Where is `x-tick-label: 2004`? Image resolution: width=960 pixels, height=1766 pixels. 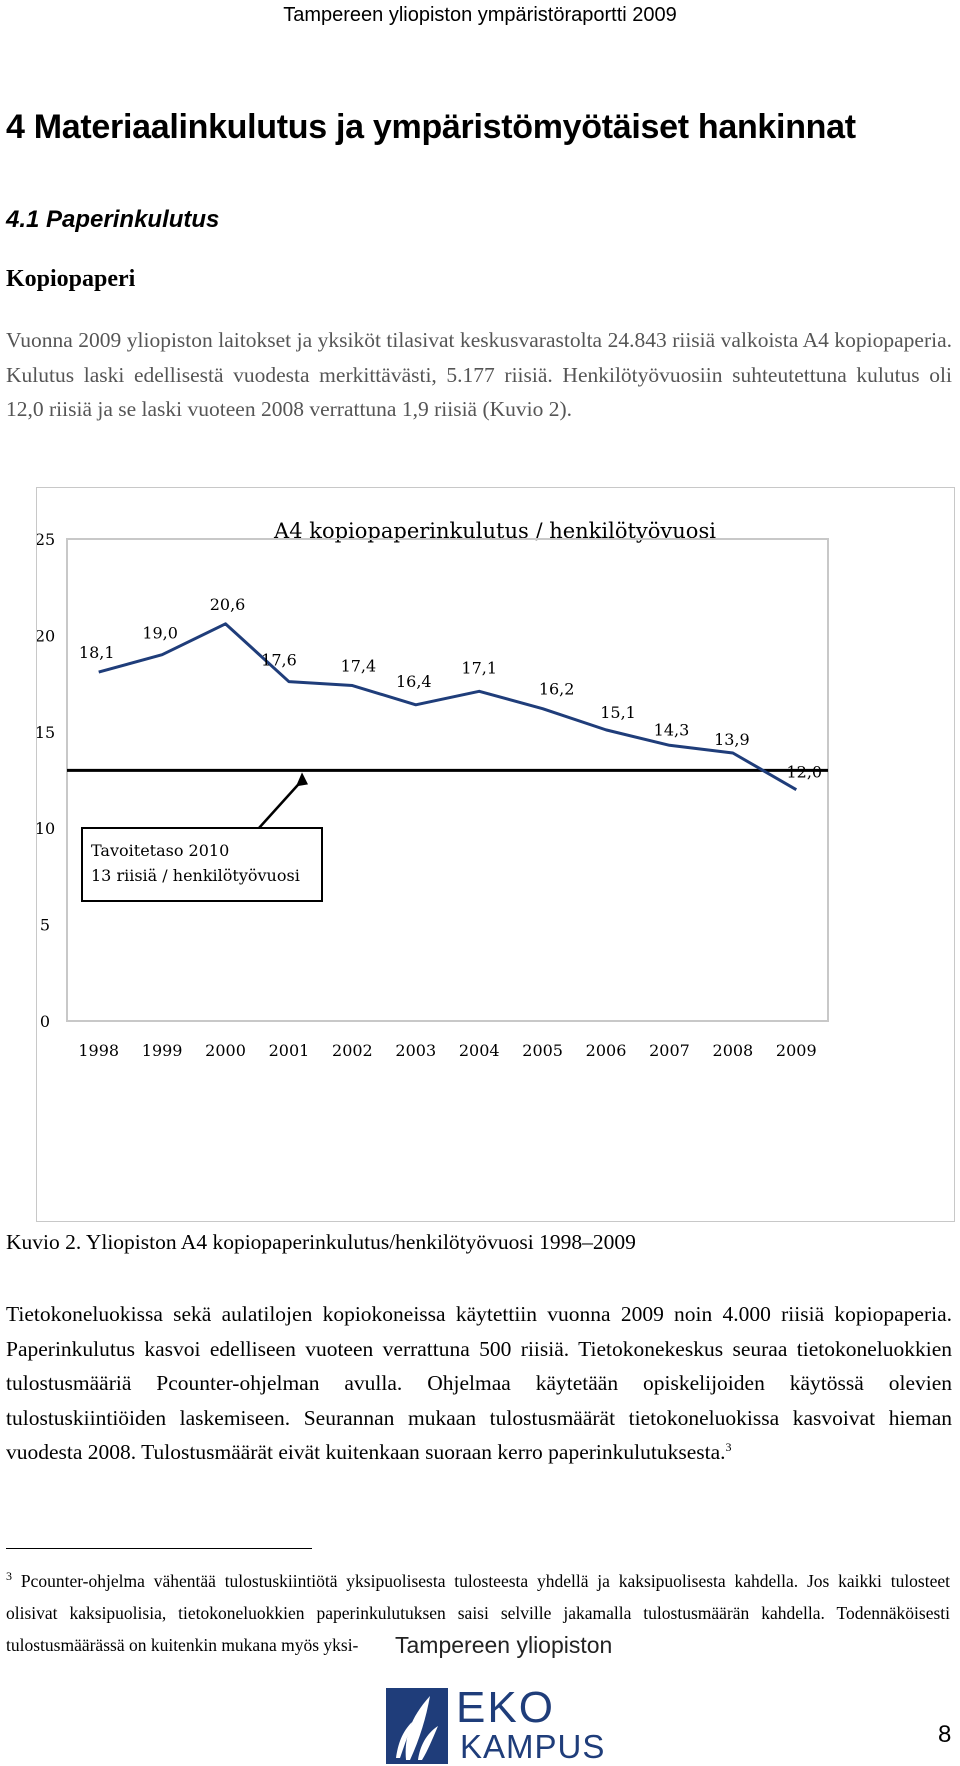
x-tick-label: 2004 is located at coordinates (479, 1050).